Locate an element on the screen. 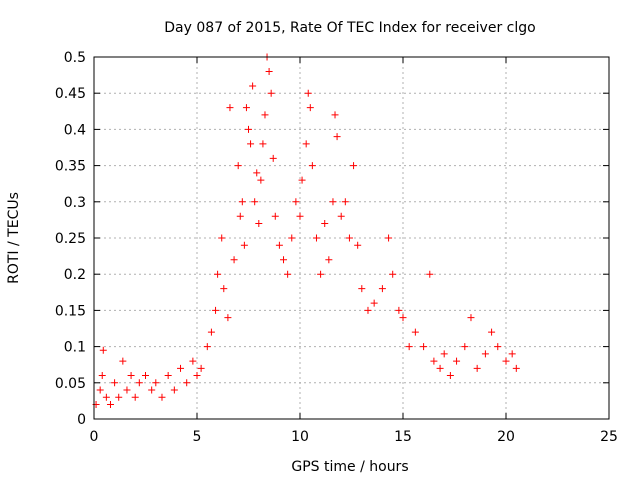 The height and width of the screenshot is (484, 640). y-tick-label: 0.5 is located at coordinates (75, 58).